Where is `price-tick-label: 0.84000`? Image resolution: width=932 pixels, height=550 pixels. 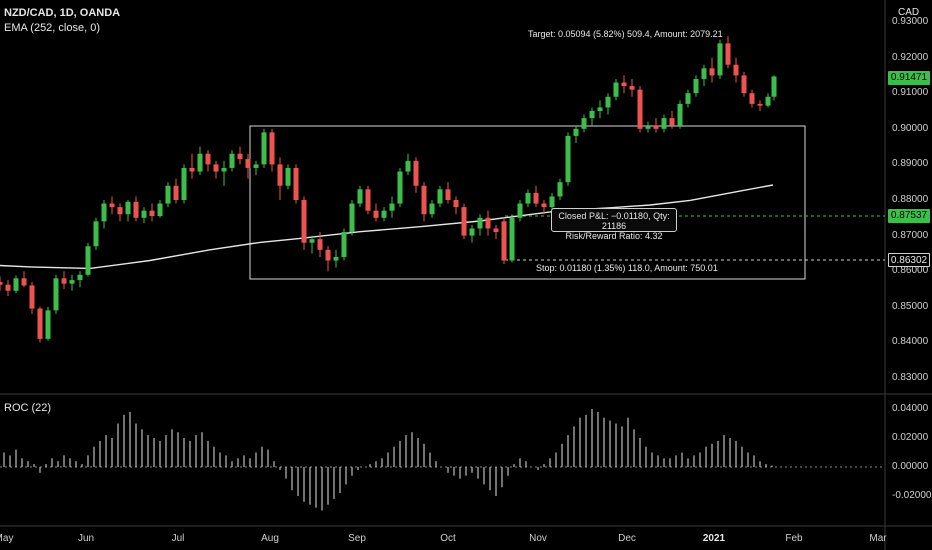
price-tick-label: 0.84000 is located at coordinates (910, 342).